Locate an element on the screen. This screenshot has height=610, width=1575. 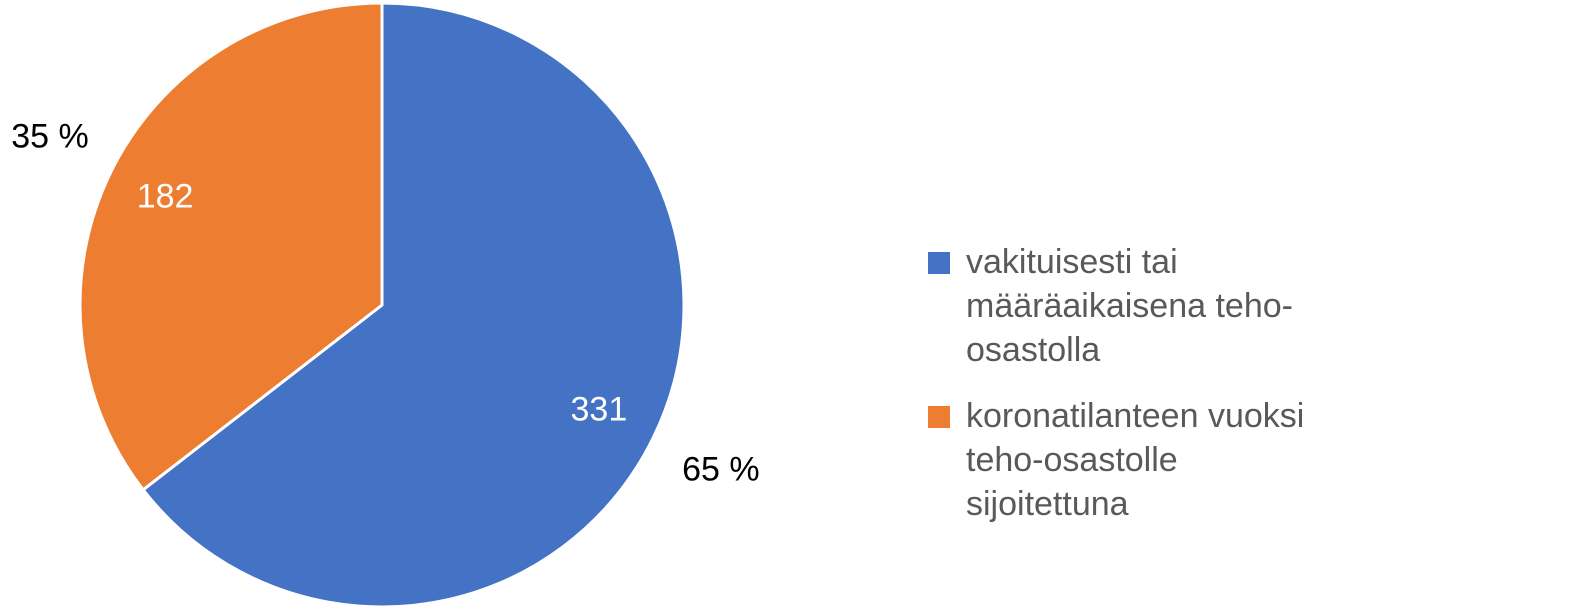
percentage-label: 65 % is located at coordinates (721, 469).